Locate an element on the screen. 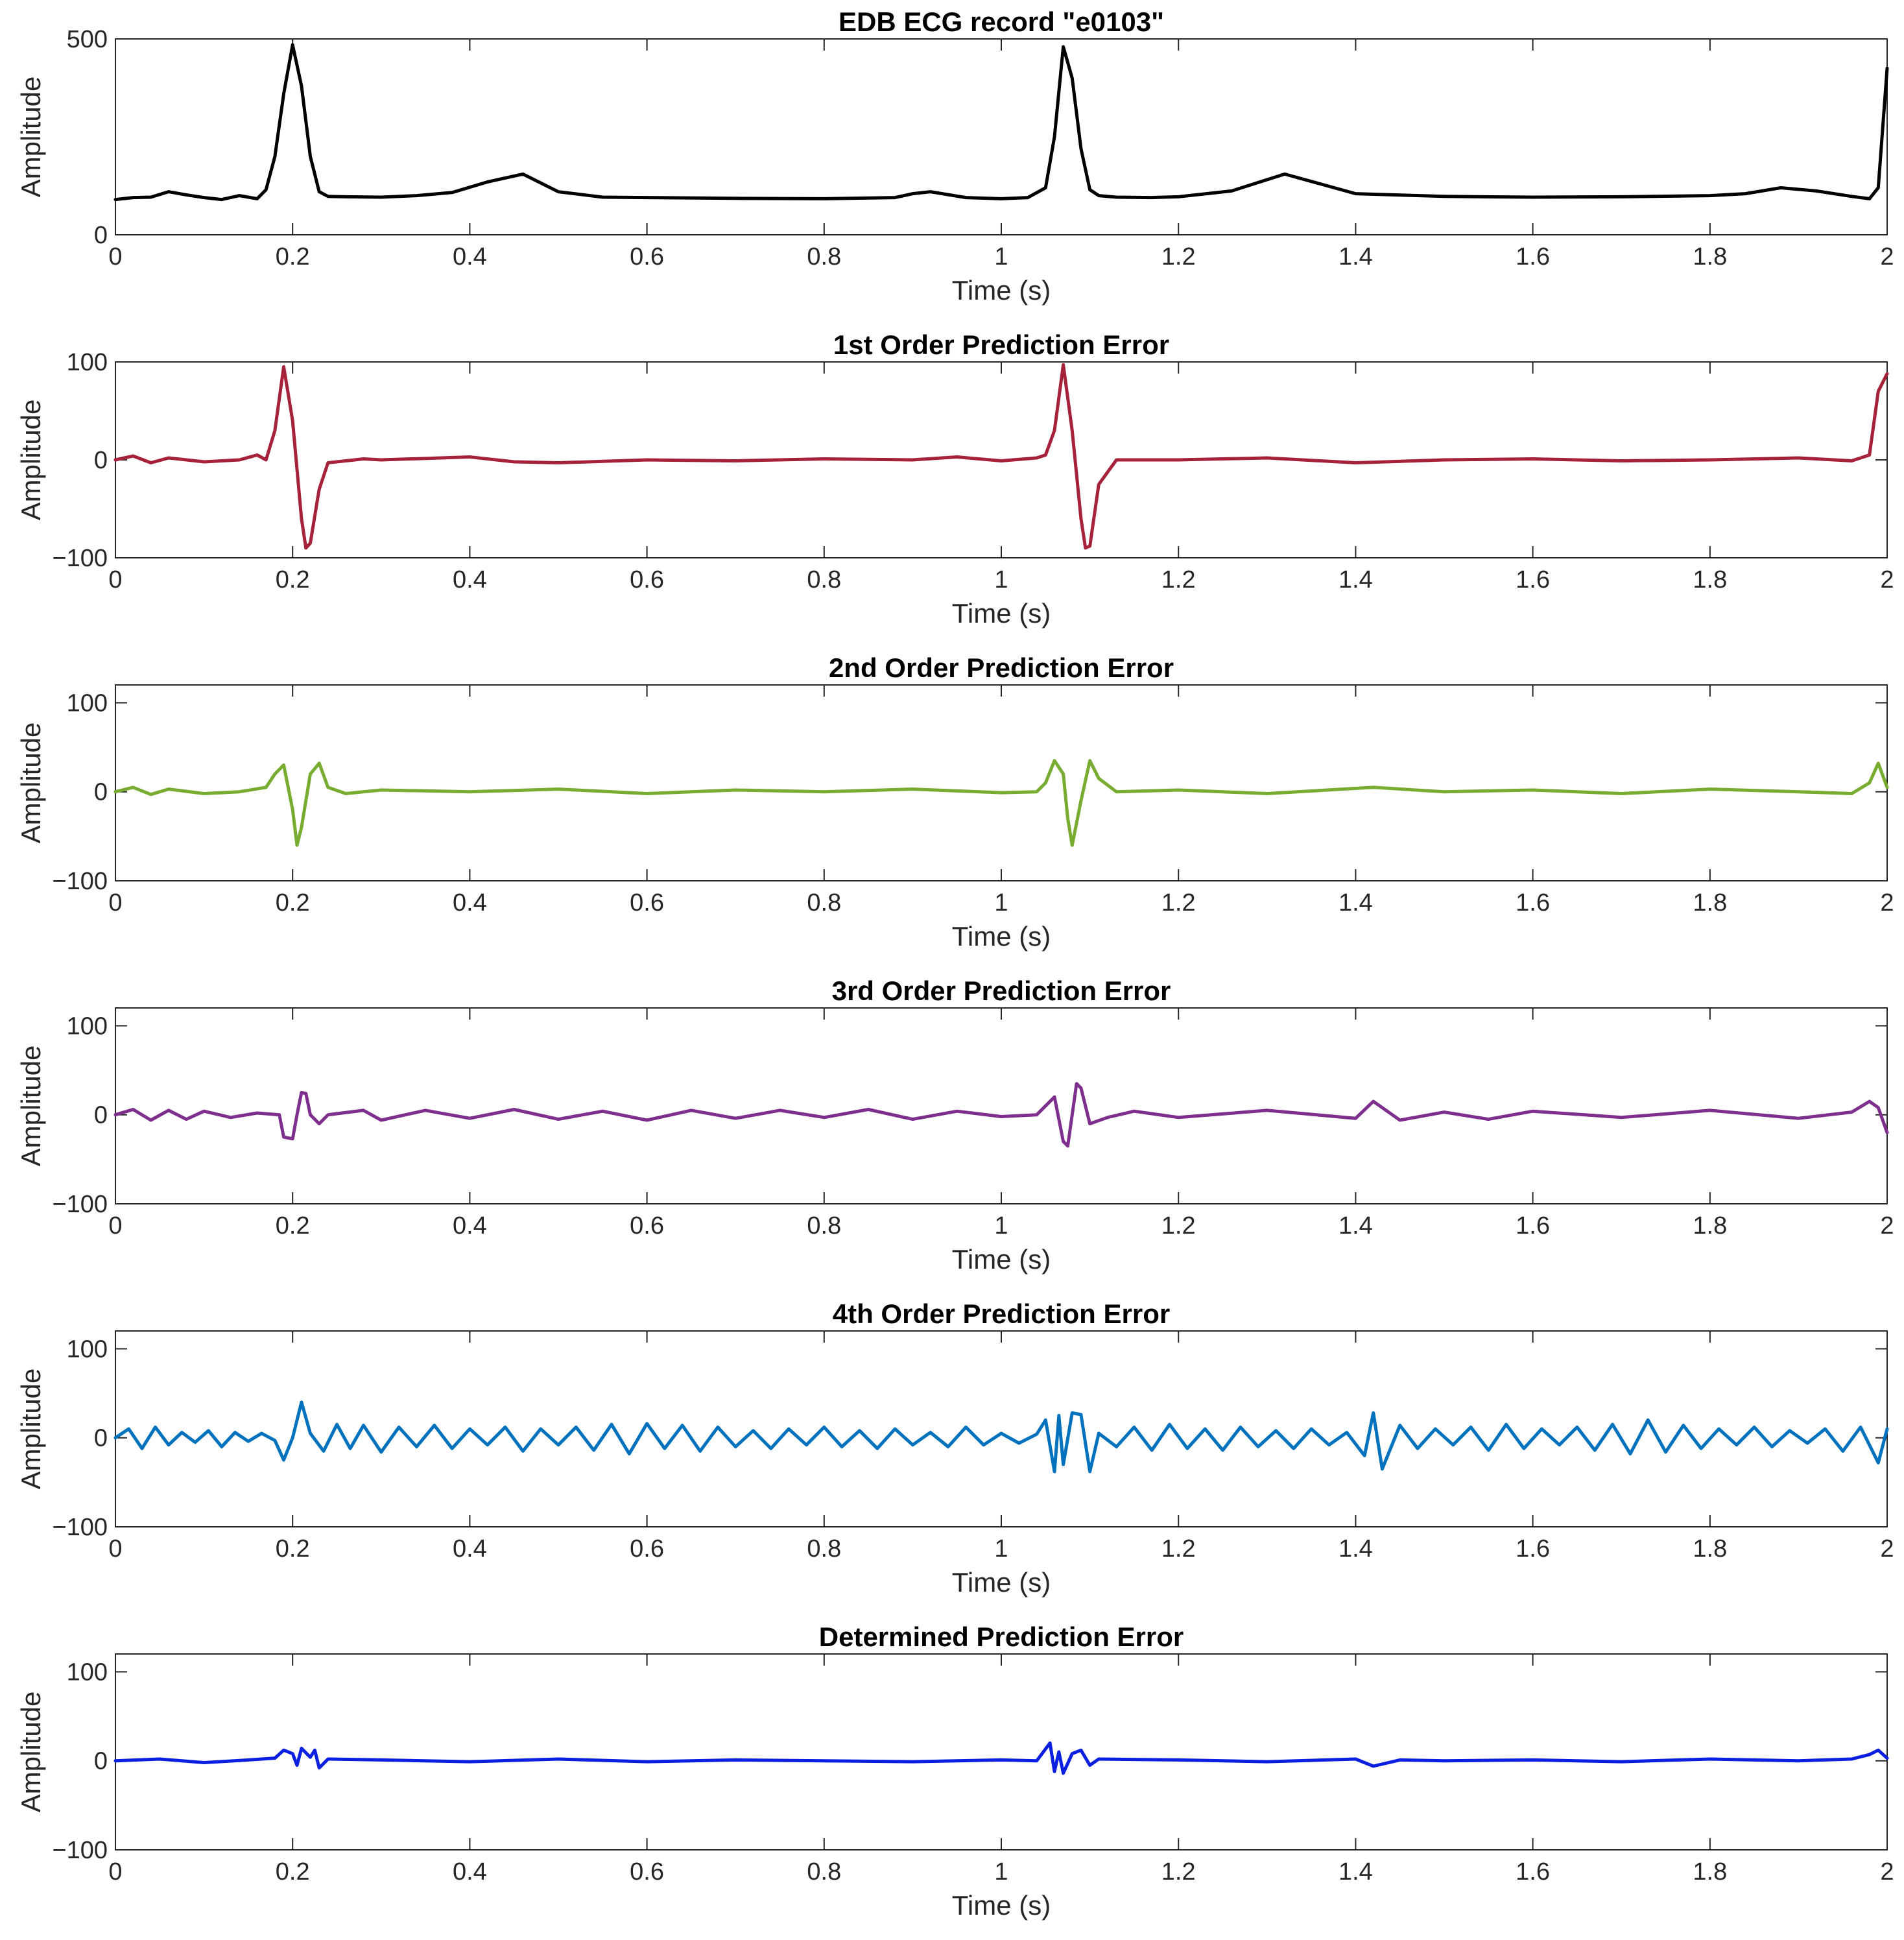  panel-title: EDB ECG record "e0103" is located at coordinates (1002, 21).